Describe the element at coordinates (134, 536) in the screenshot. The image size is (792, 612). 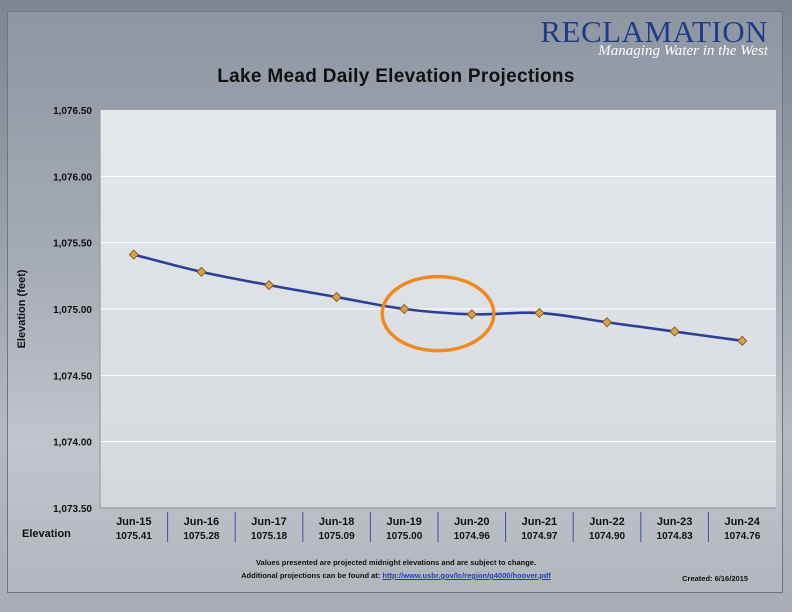
I see `data-value-label: 1075.41` at that location.